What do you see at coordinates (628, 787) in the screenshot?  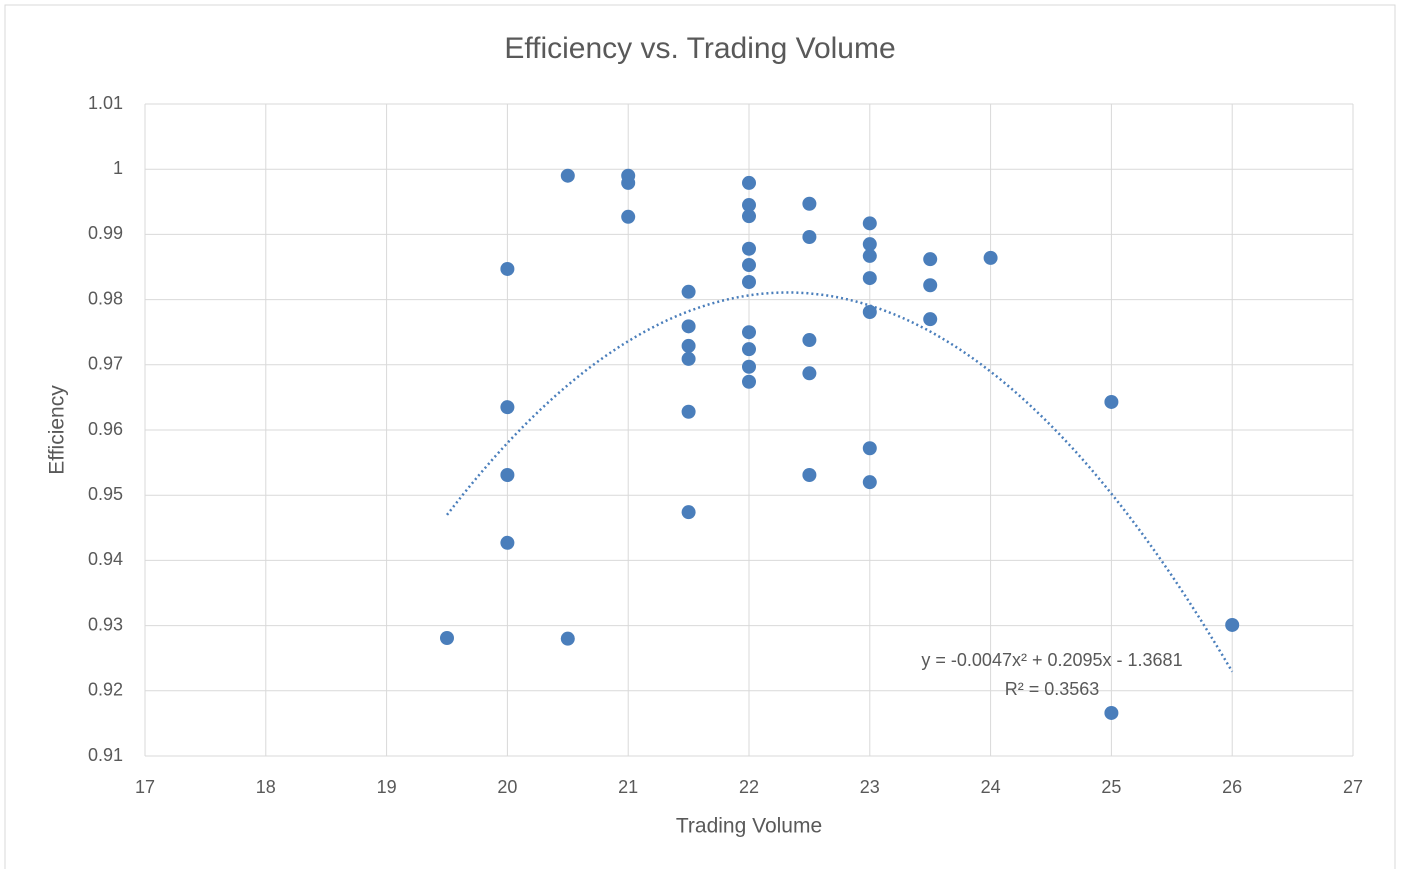 I see `x-tick-label: 21` at bounding box center [628, 787].